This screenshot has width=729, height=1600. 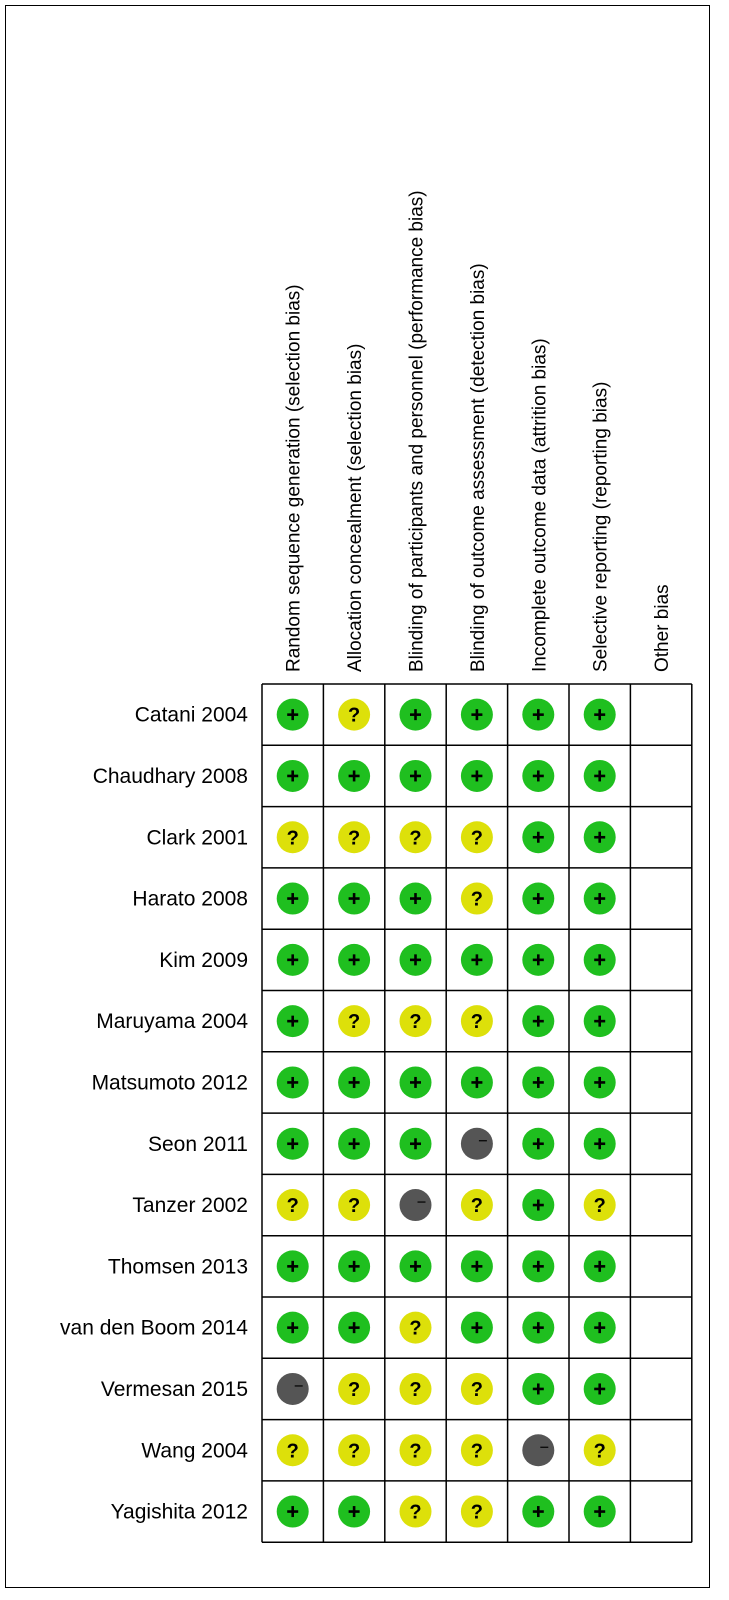 I want to click on column-header: Selective reporting (reporting bias), so click(x=601, y=527).